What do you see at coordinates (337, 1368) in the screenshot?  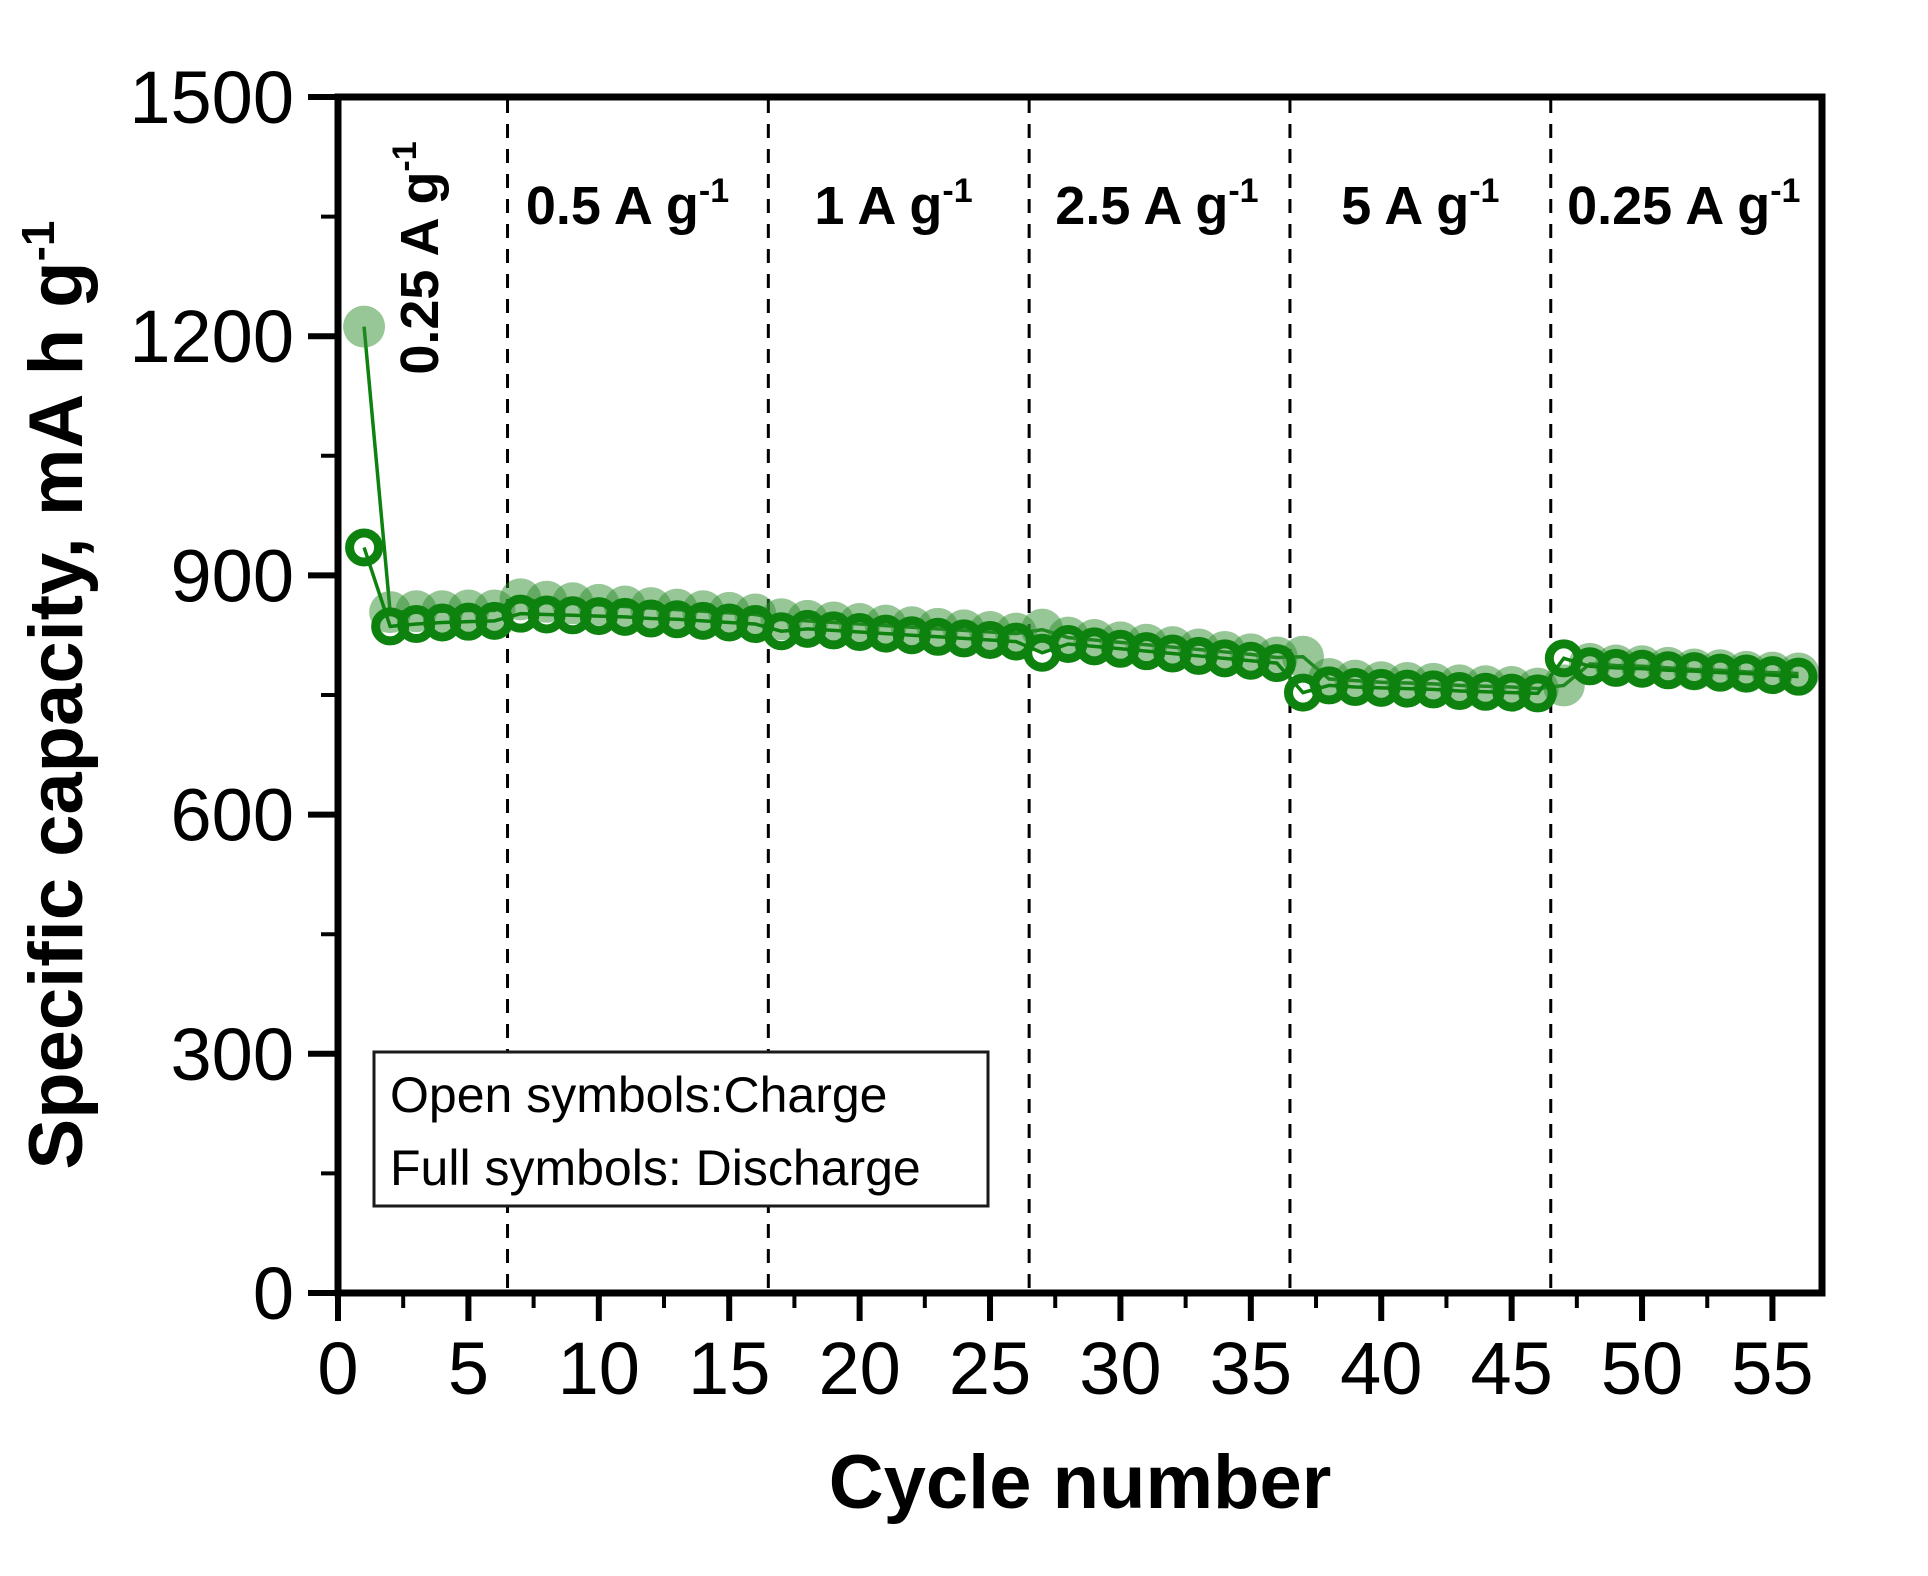 I see `x-tick-label: 0` at bounding box center [337, 1368].